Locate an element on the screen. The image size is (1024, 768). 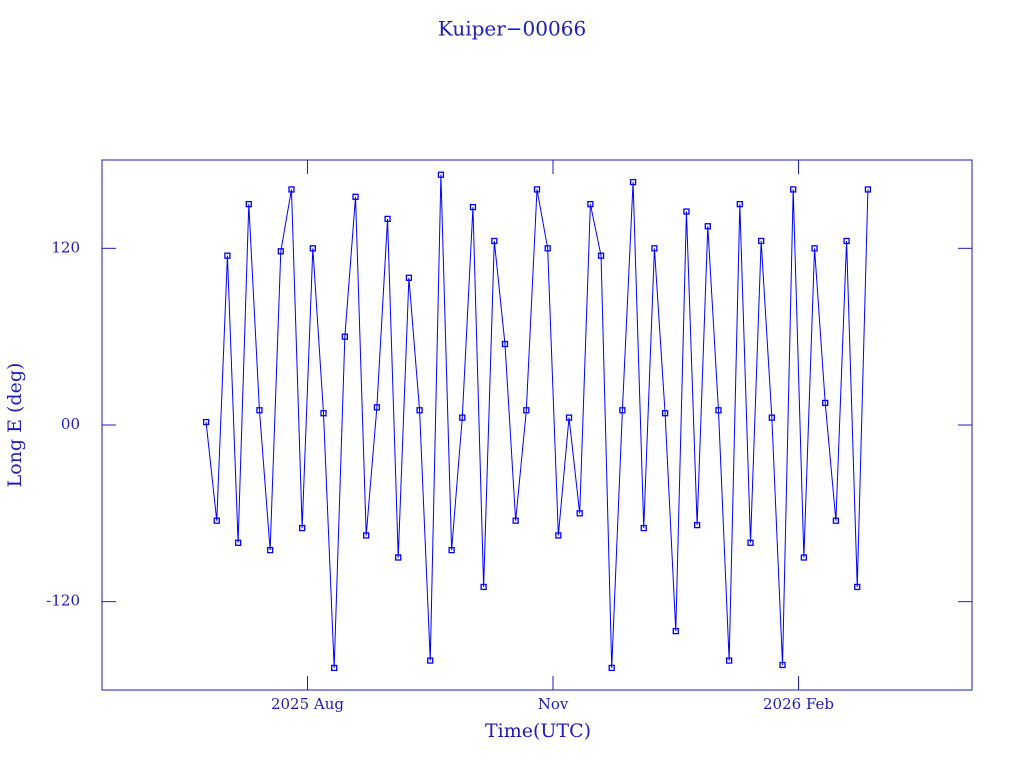
x-tick-label: Nov is located at coordinates (553, 704).